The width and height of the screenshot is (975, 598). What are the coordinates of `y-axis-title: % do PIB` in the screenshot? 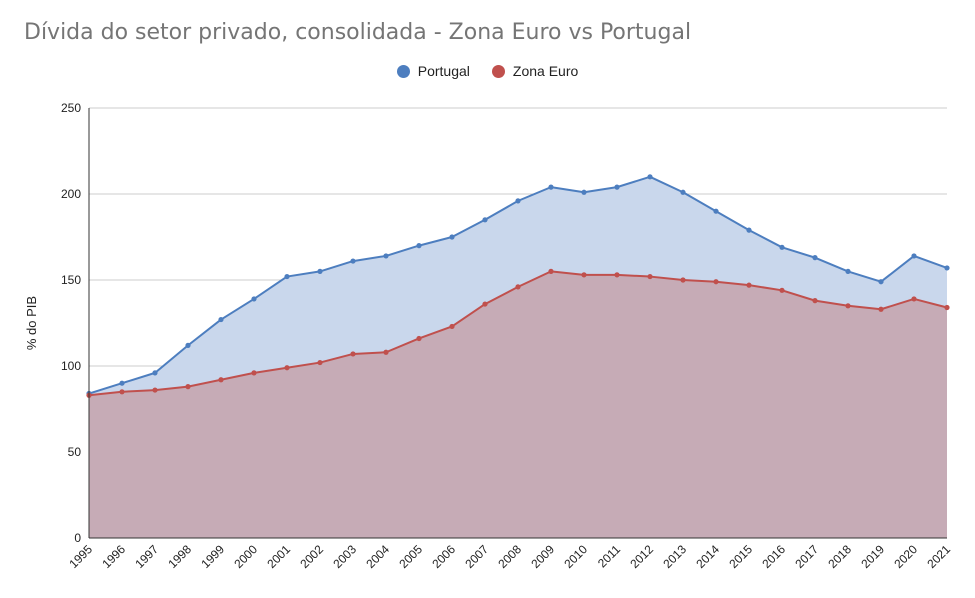 It's located at (31, 323).